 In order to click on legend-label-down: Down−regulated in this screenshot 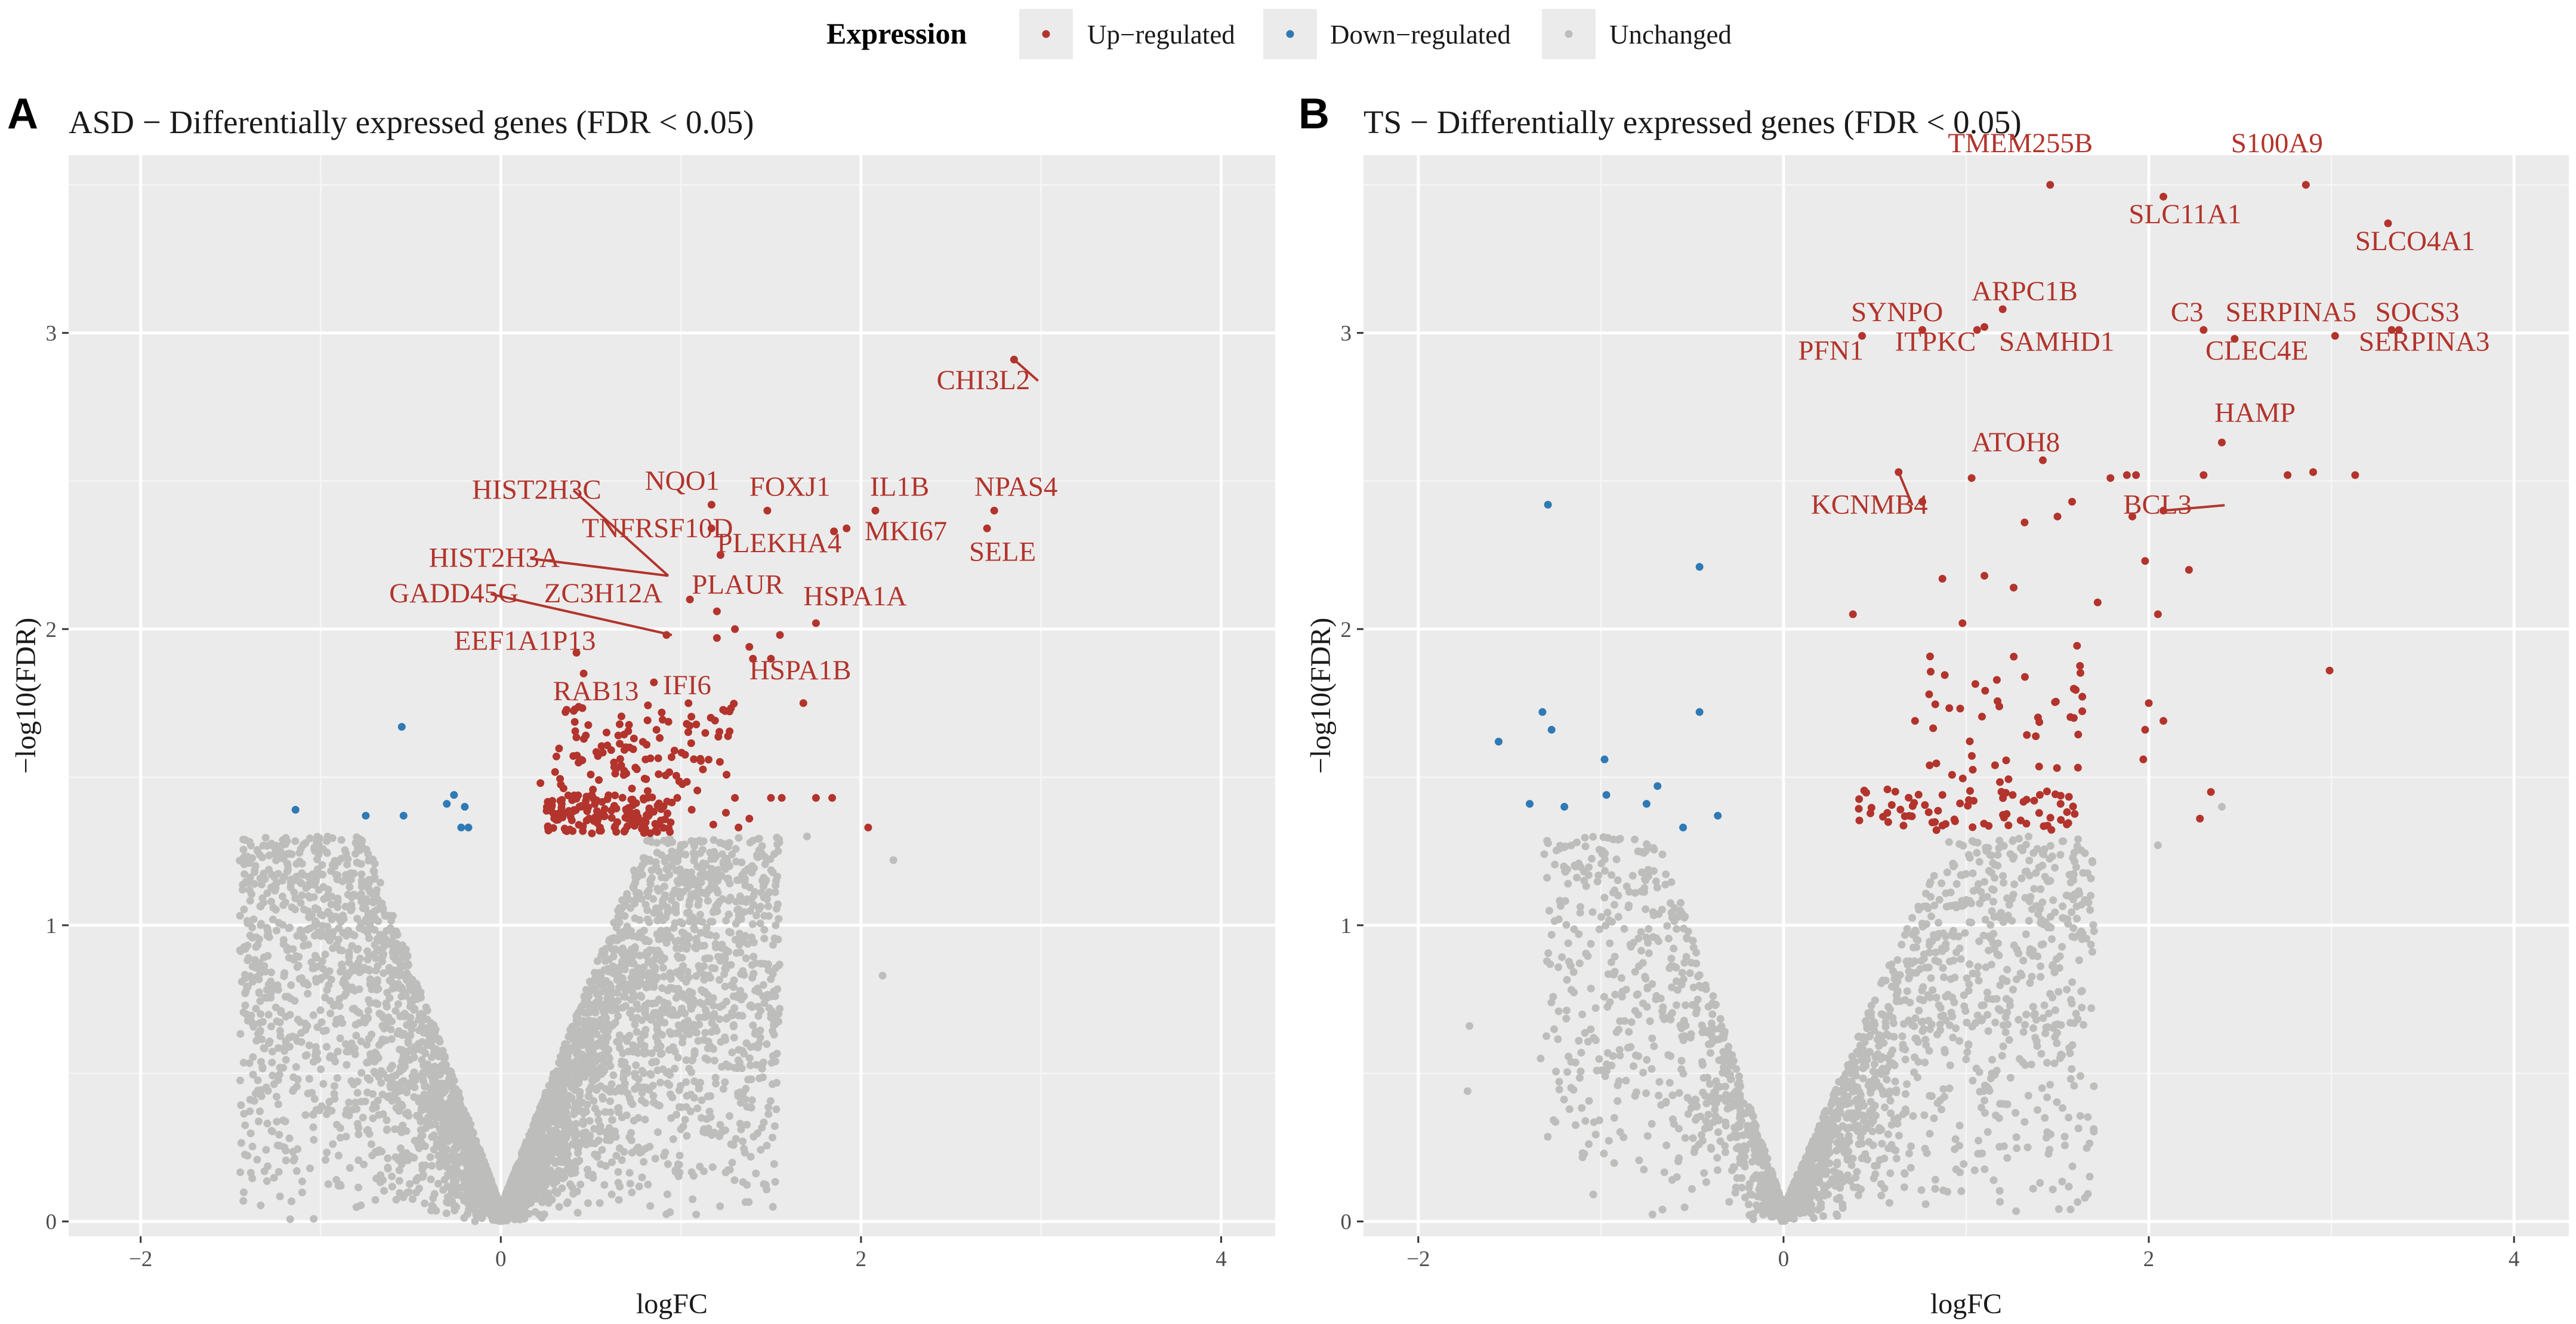, I will do `click(1421, 35)`.